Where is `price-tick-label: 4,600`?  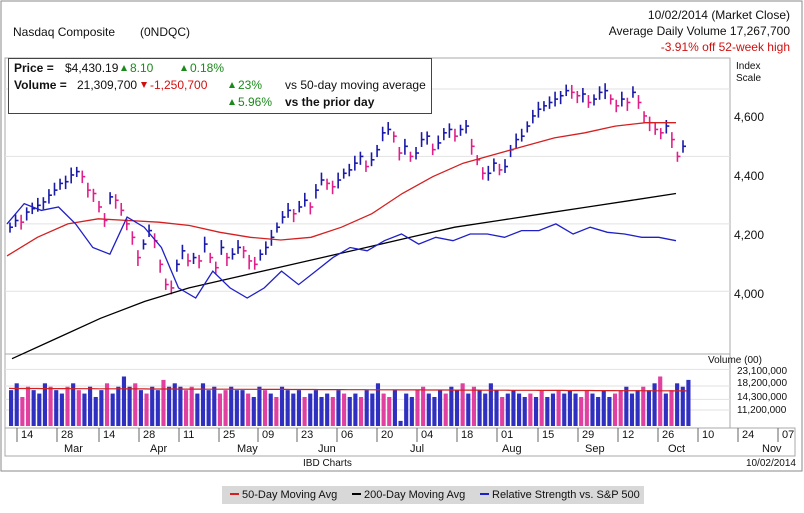
price-tick-label: 4,600 is located at coordinates (749, 117).